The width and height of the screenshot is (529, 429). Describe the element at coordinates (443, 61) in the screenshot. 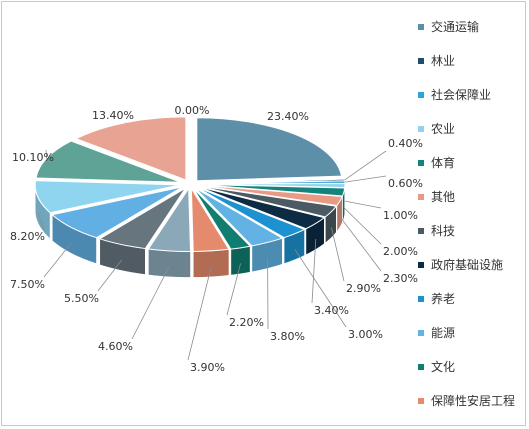

I see `legend-label: 林业` at that location.